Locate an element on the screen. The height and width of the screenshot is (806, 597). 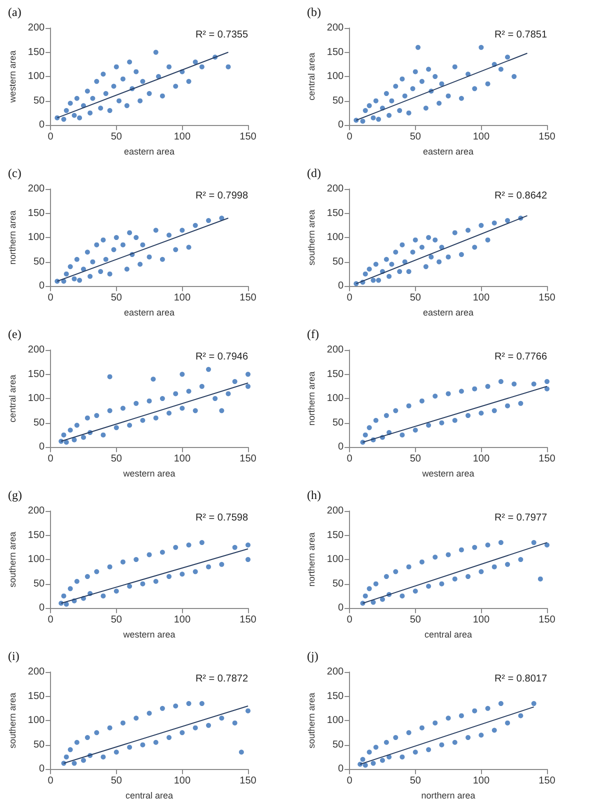
x-tick-label: 0 is located at coordinates (349, 459).